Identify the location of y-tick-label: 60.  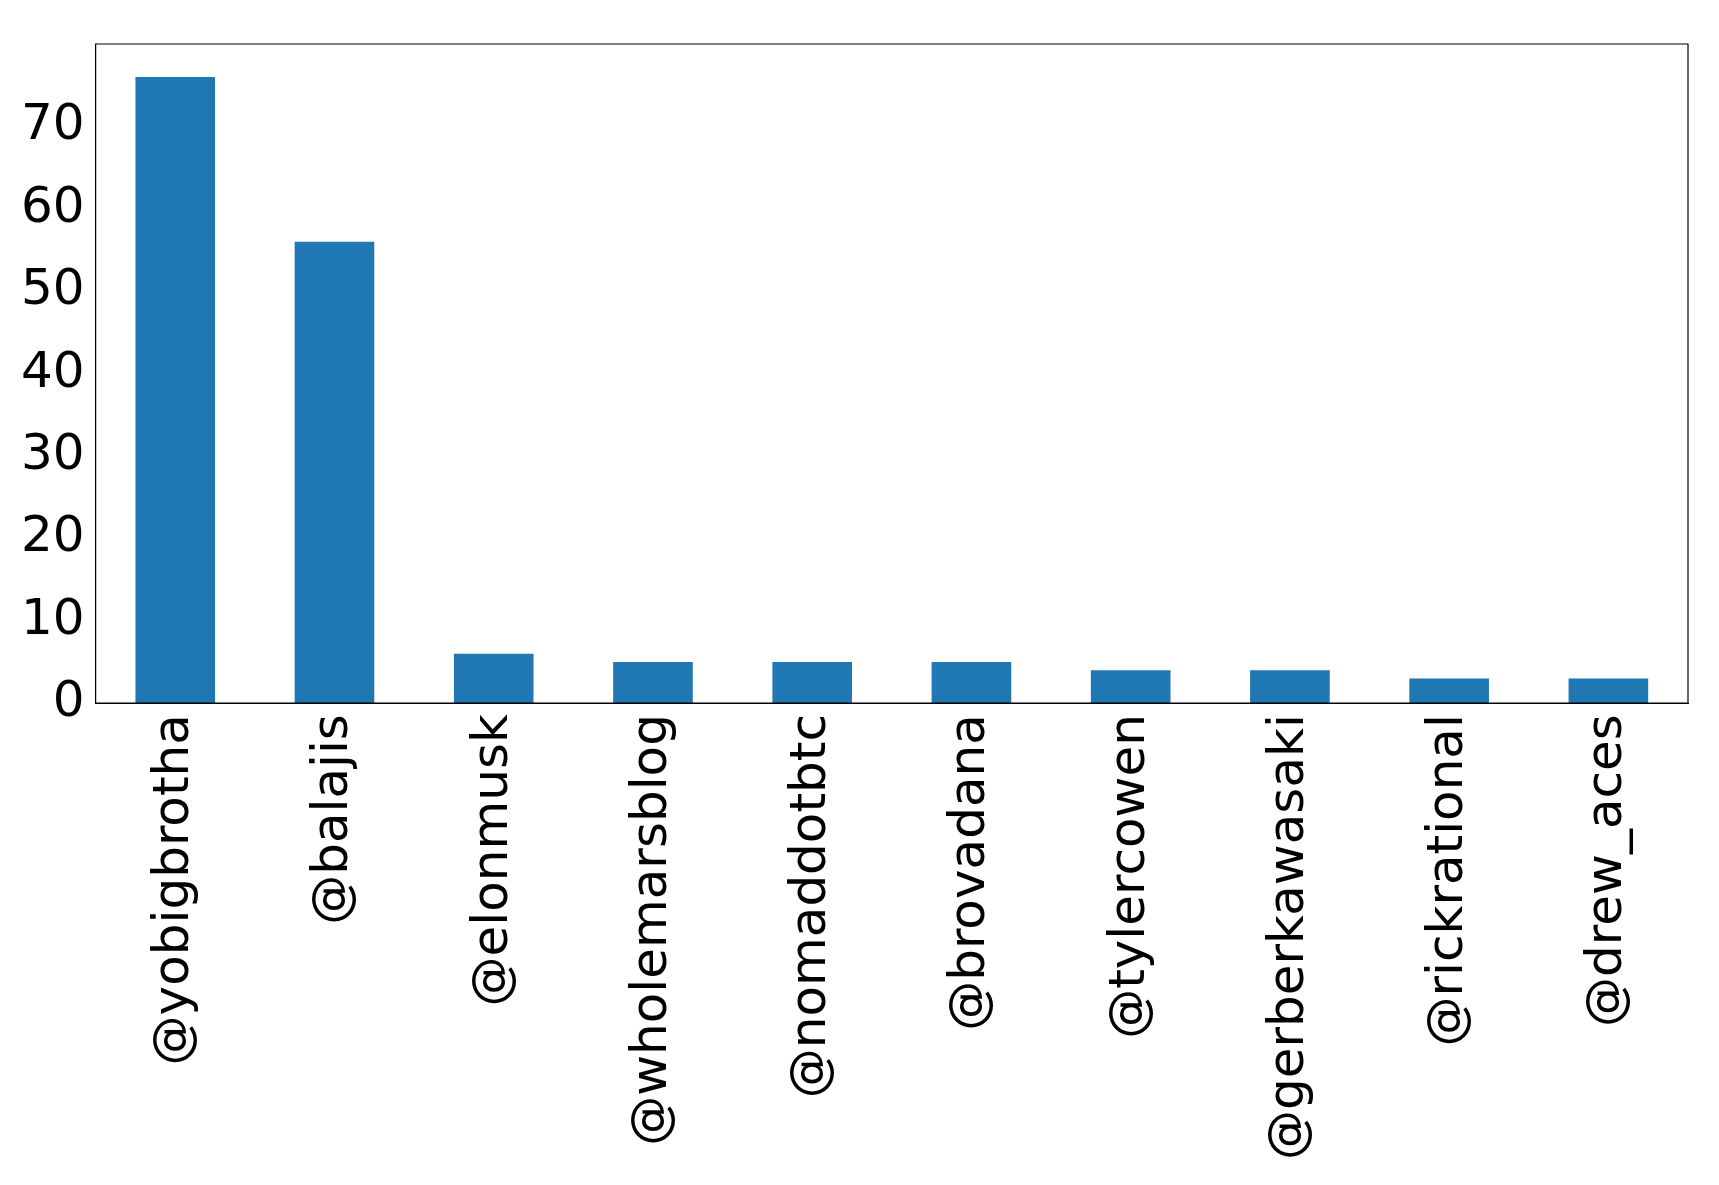
(53, 204).